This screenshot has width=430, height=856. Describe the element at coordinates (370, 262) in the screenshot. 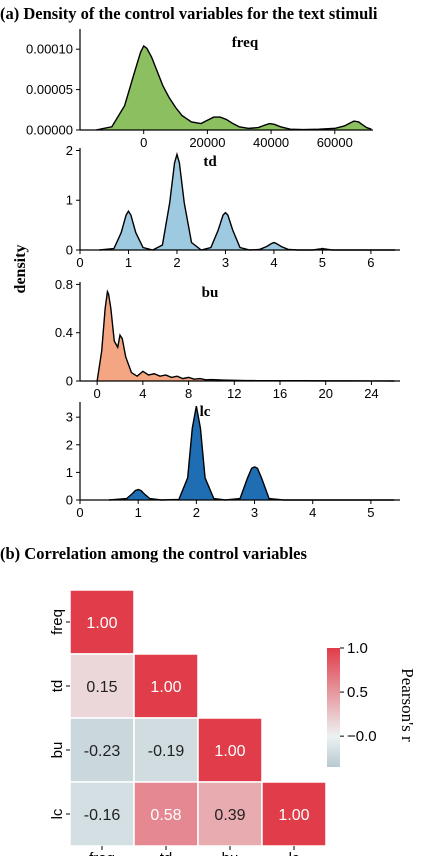

I see `x-tick-label: 6` at that location.